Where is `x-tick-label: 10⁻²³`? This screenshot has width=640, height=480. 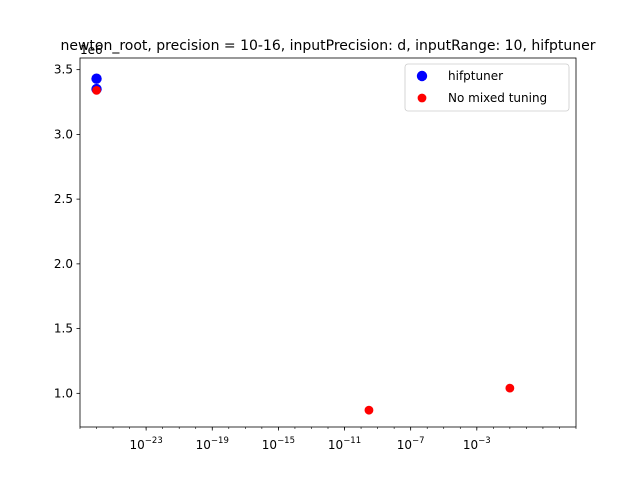 x-tick-label: 10⁻²³ is located at coordinates (146, 444).